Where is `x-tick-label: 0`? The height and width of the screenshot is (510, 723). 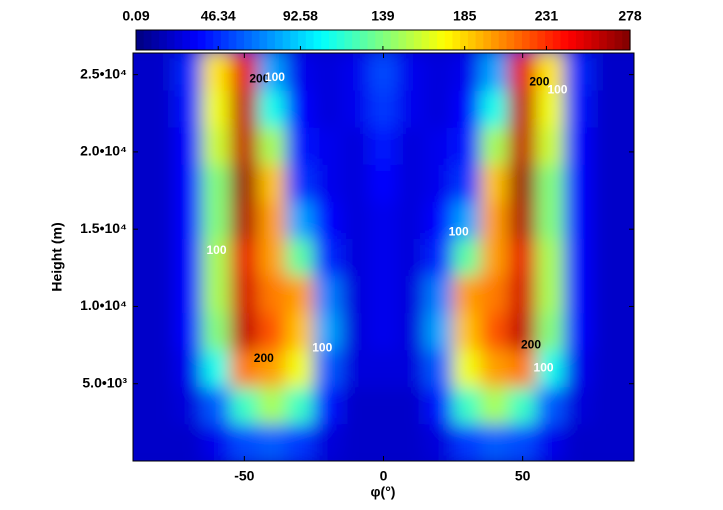 x-tick-label: 0 is located at coordinates (384, 476).